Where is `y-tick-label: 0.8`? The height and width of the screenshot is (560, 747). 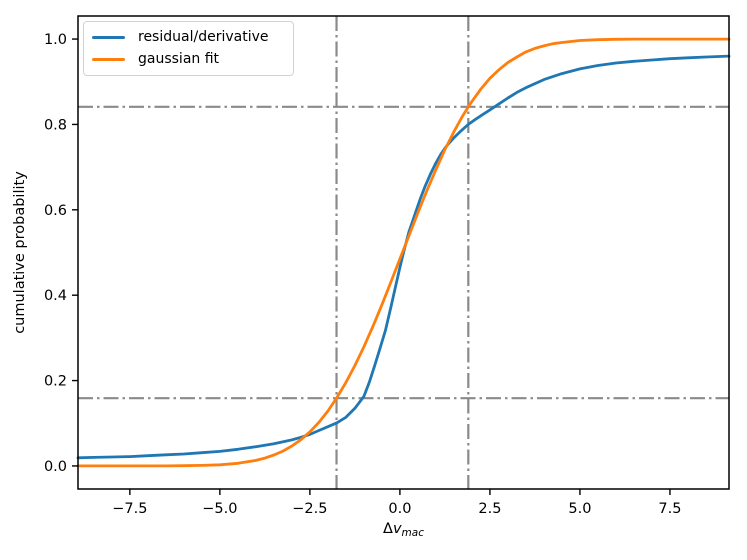
y-tick-label: 0.8 is located at coordinates (55, 125).